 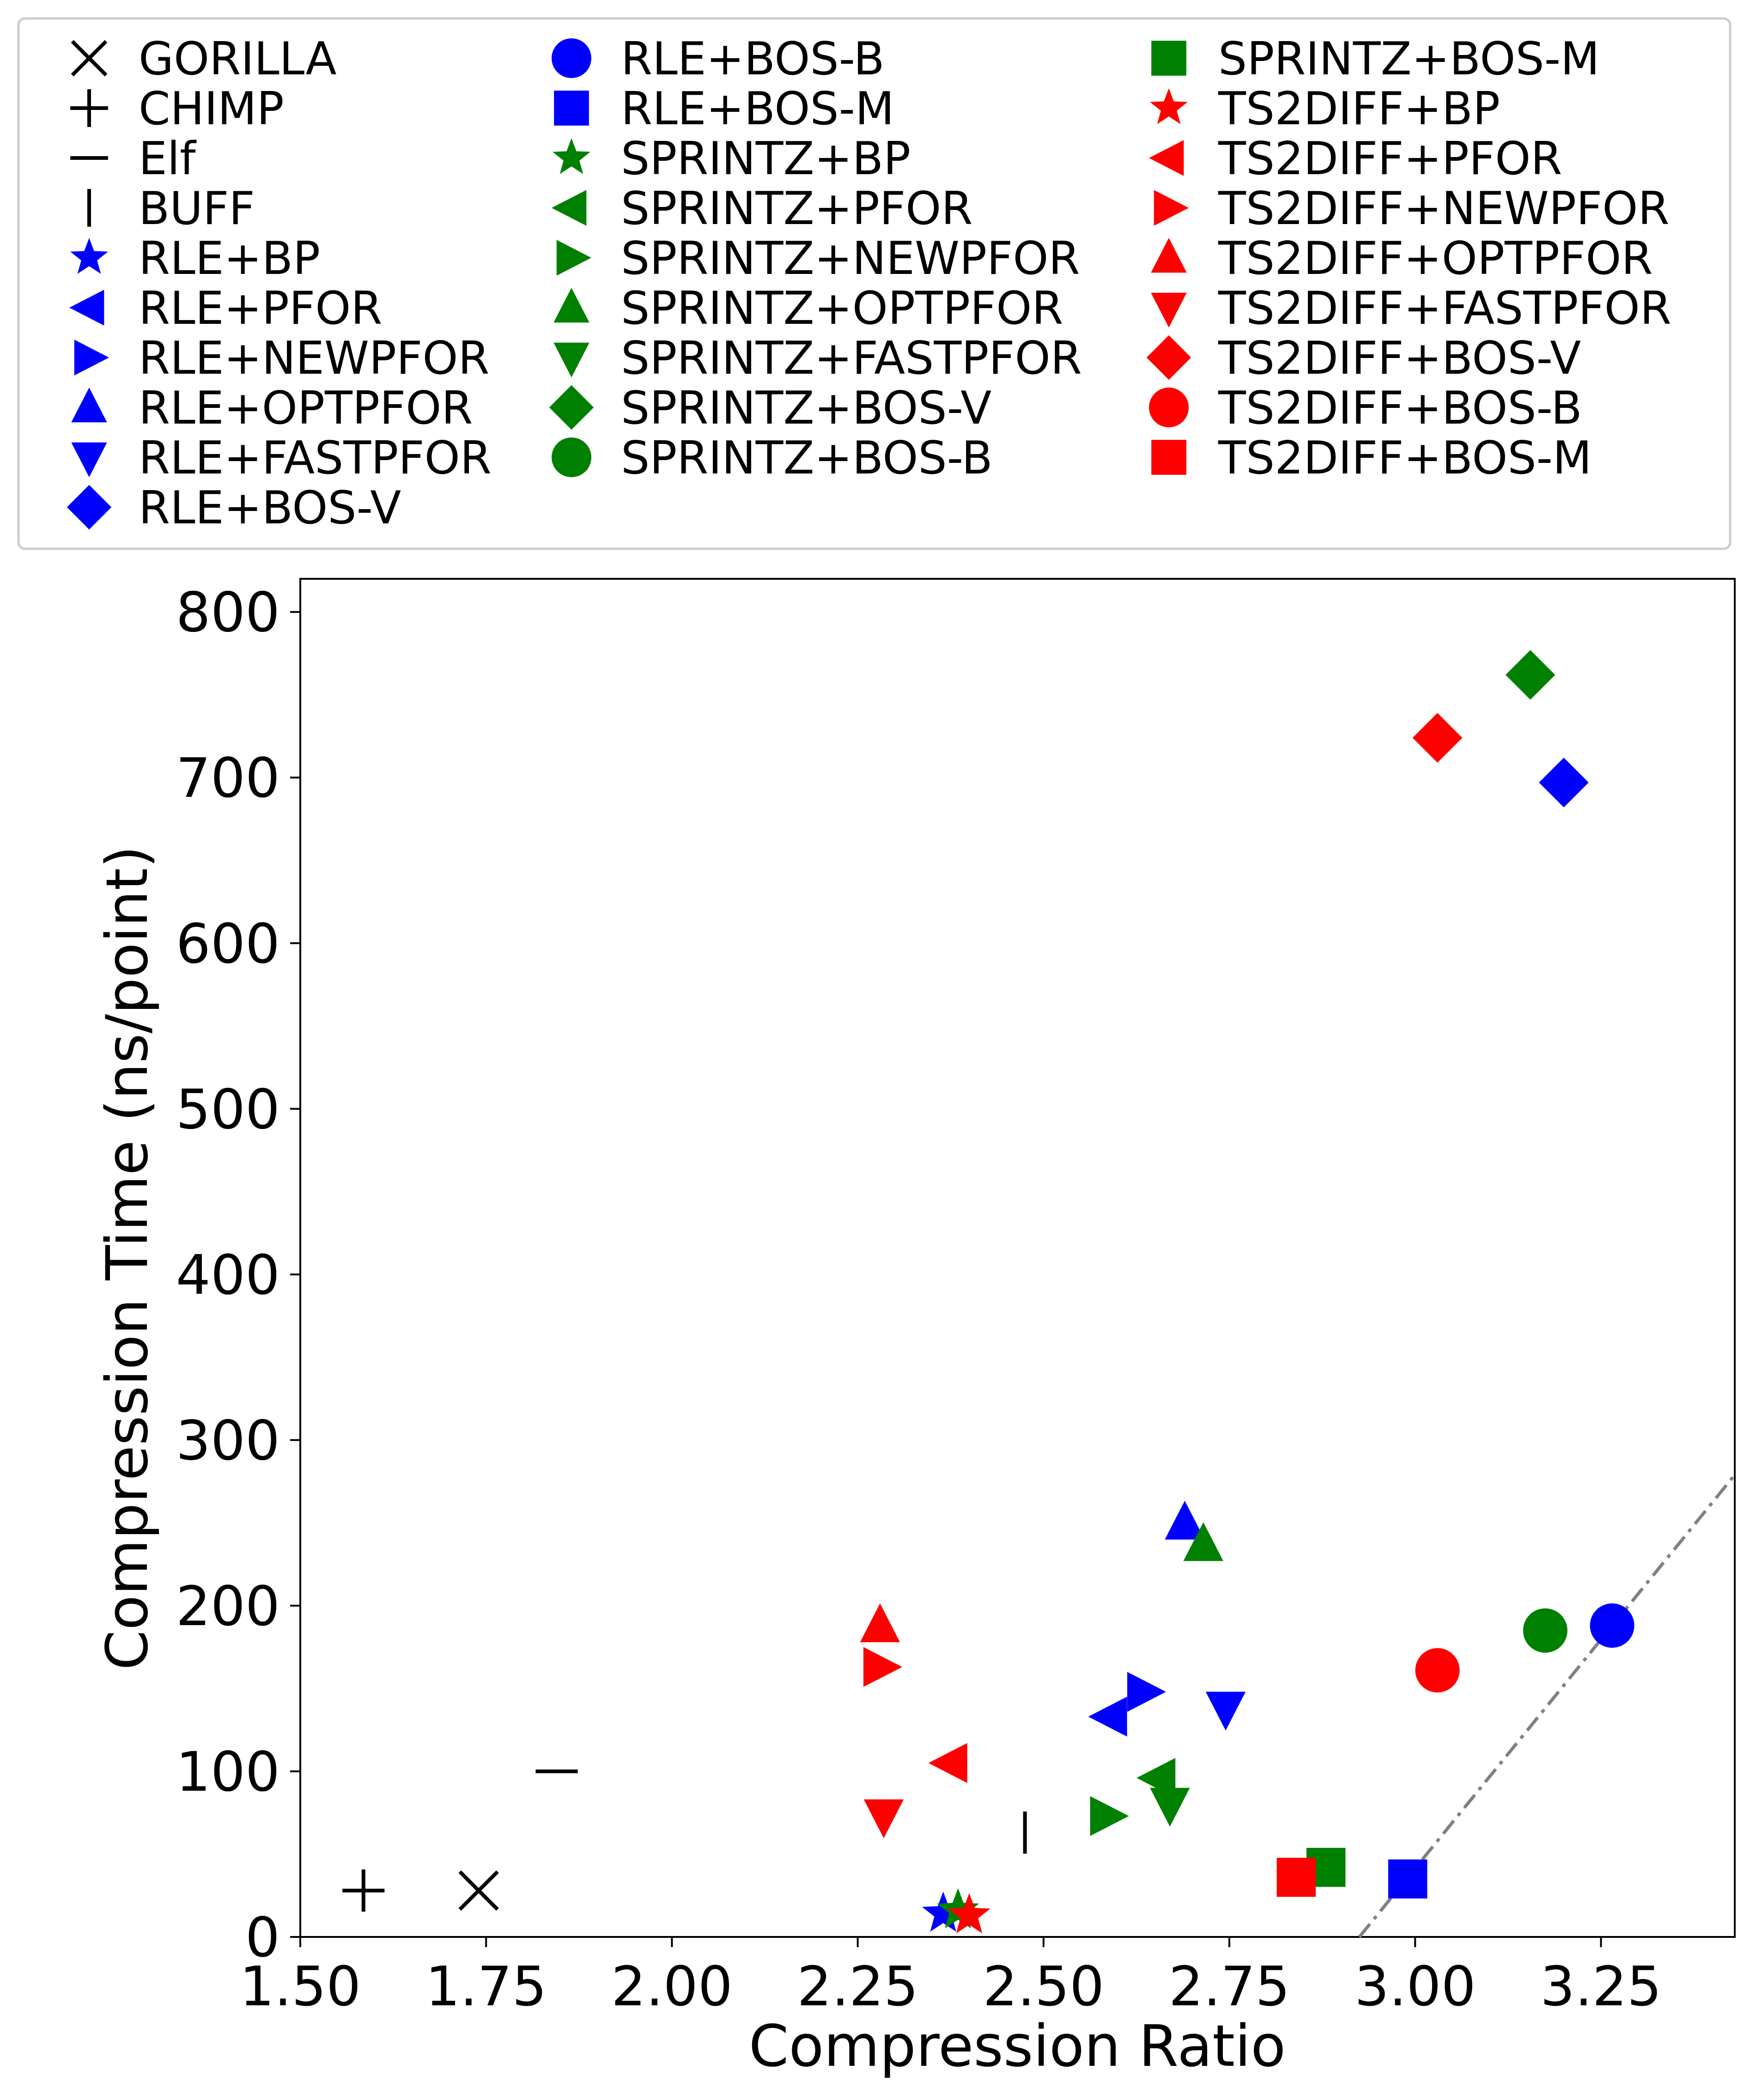 I want to click on point-sprintz-optpfor, so click(x=1203, y=1542).